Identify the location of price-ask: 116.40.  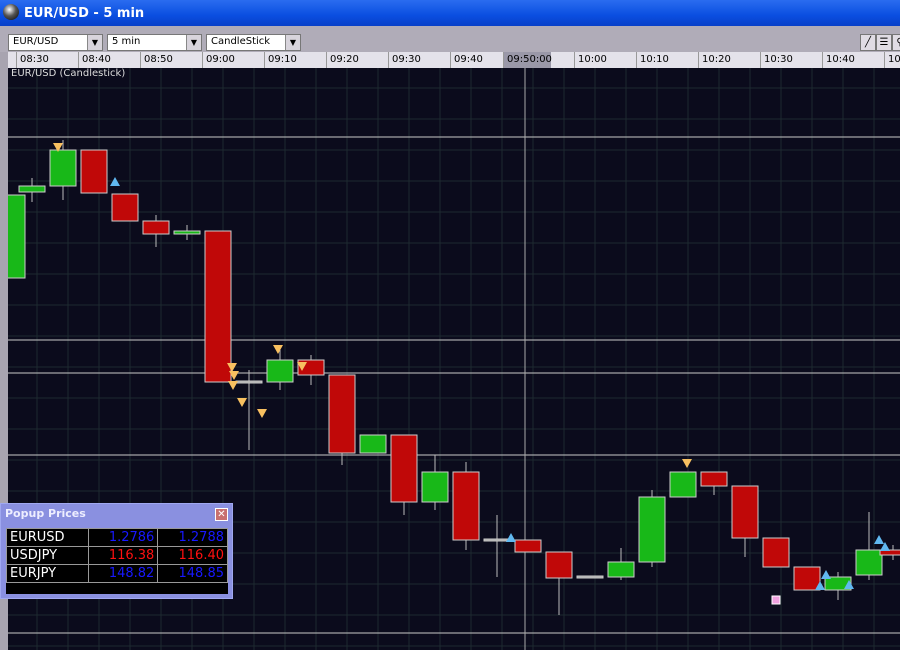
(192, 555).